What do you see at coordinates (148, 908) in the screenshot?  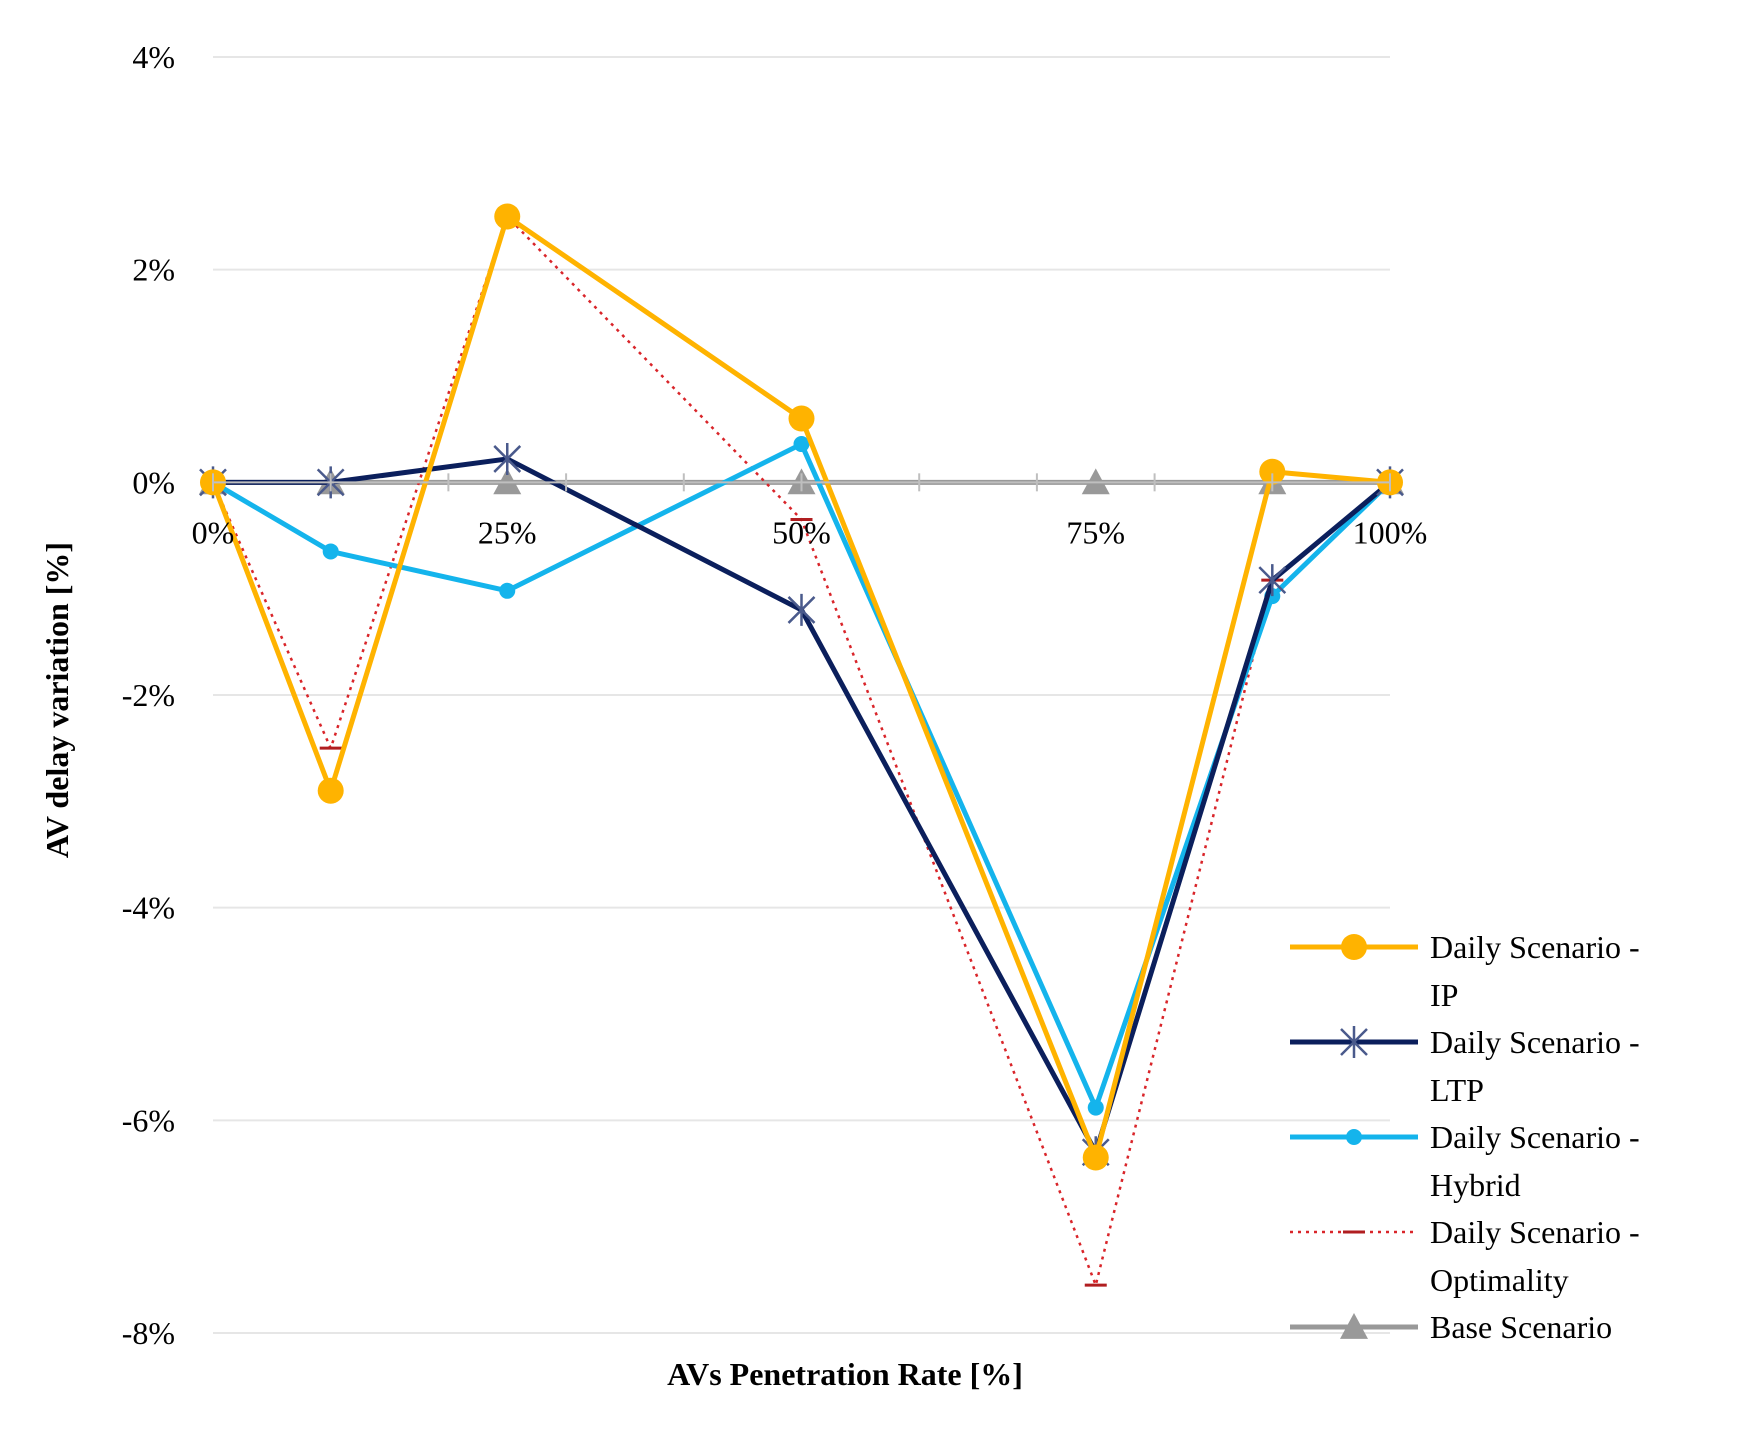 I see `y-tick-label-4: -4%` at bounding box center [148, 908].